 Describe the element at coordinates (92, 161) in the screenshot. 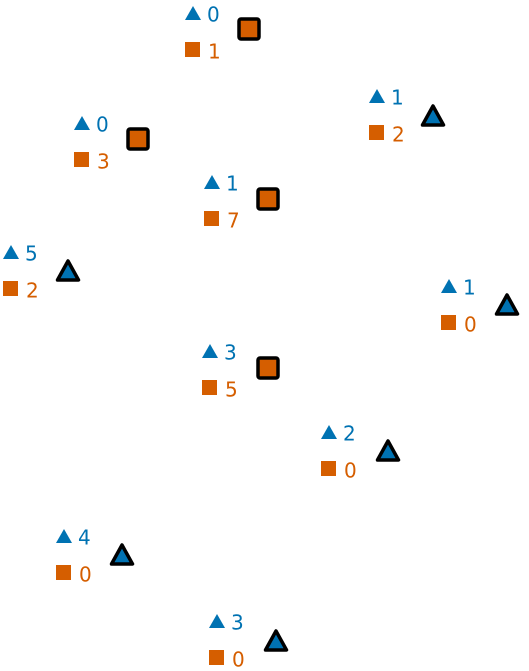

I see `square-count-line: 3` at that location.